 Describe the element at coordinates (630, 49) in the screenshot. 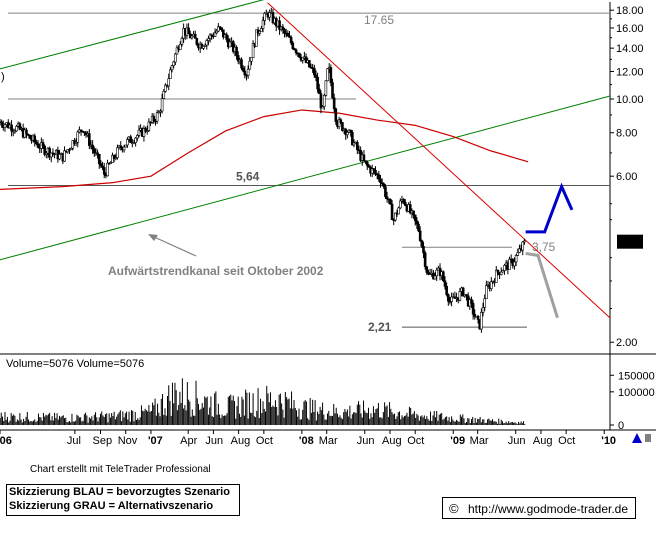

I see `price-tick-label: 14.00` at that location.